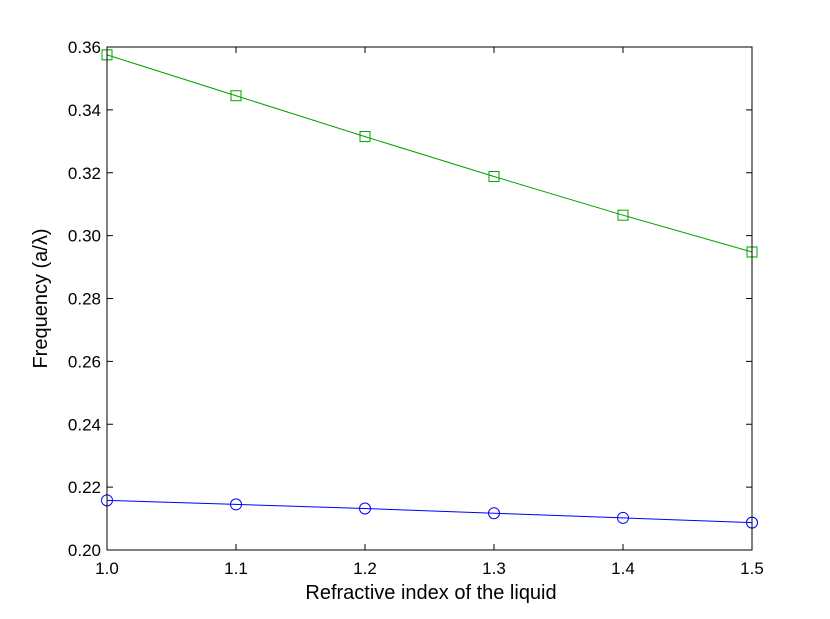 Image resolution: width=830 pixels, height=619 pixels. Describe the element at coordinates (84, 361) in the screenshot. I see `y-tick-label: 0.26` at that location.